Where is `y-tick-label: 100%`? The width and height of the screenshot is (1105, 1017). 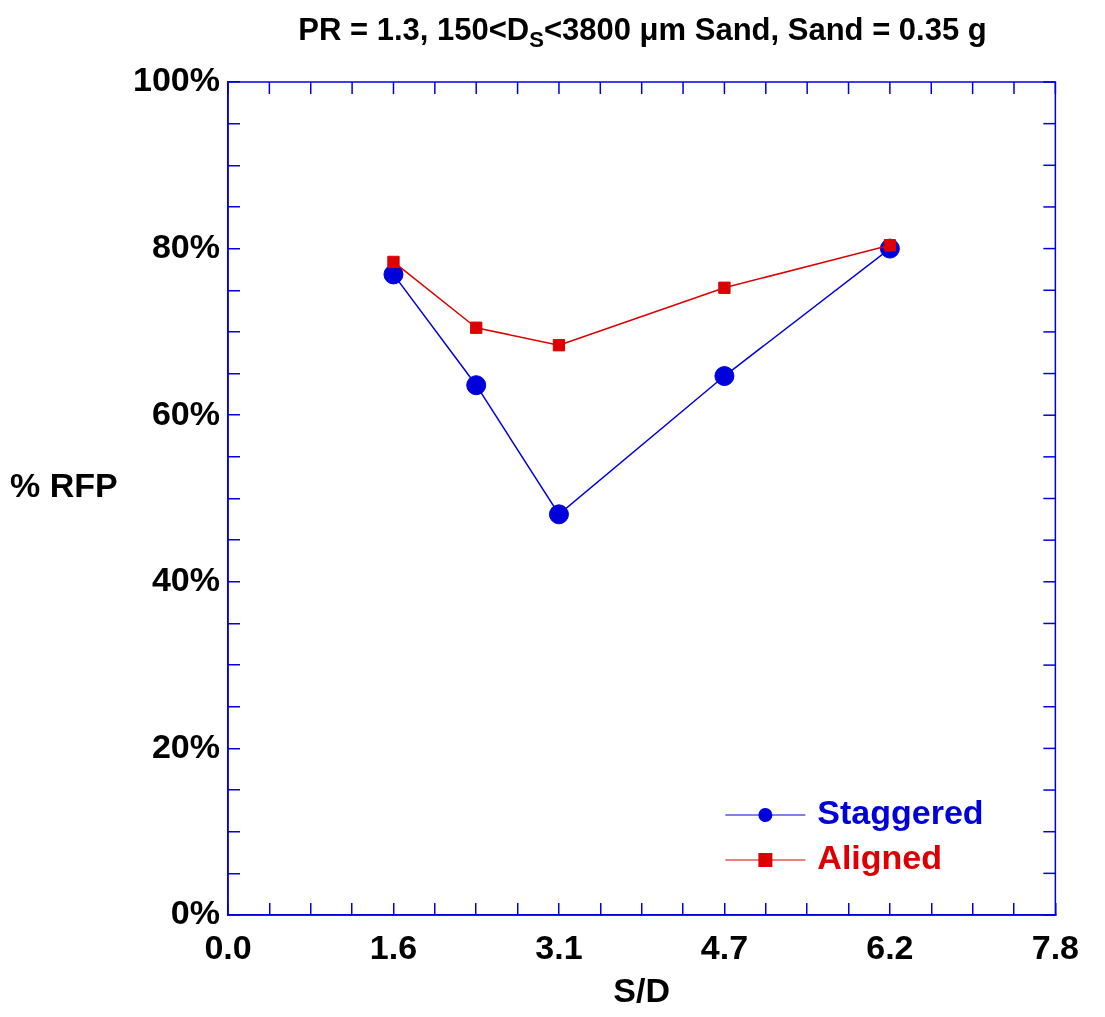 y-tick-label: 100% is located at coordinates (176, 79).